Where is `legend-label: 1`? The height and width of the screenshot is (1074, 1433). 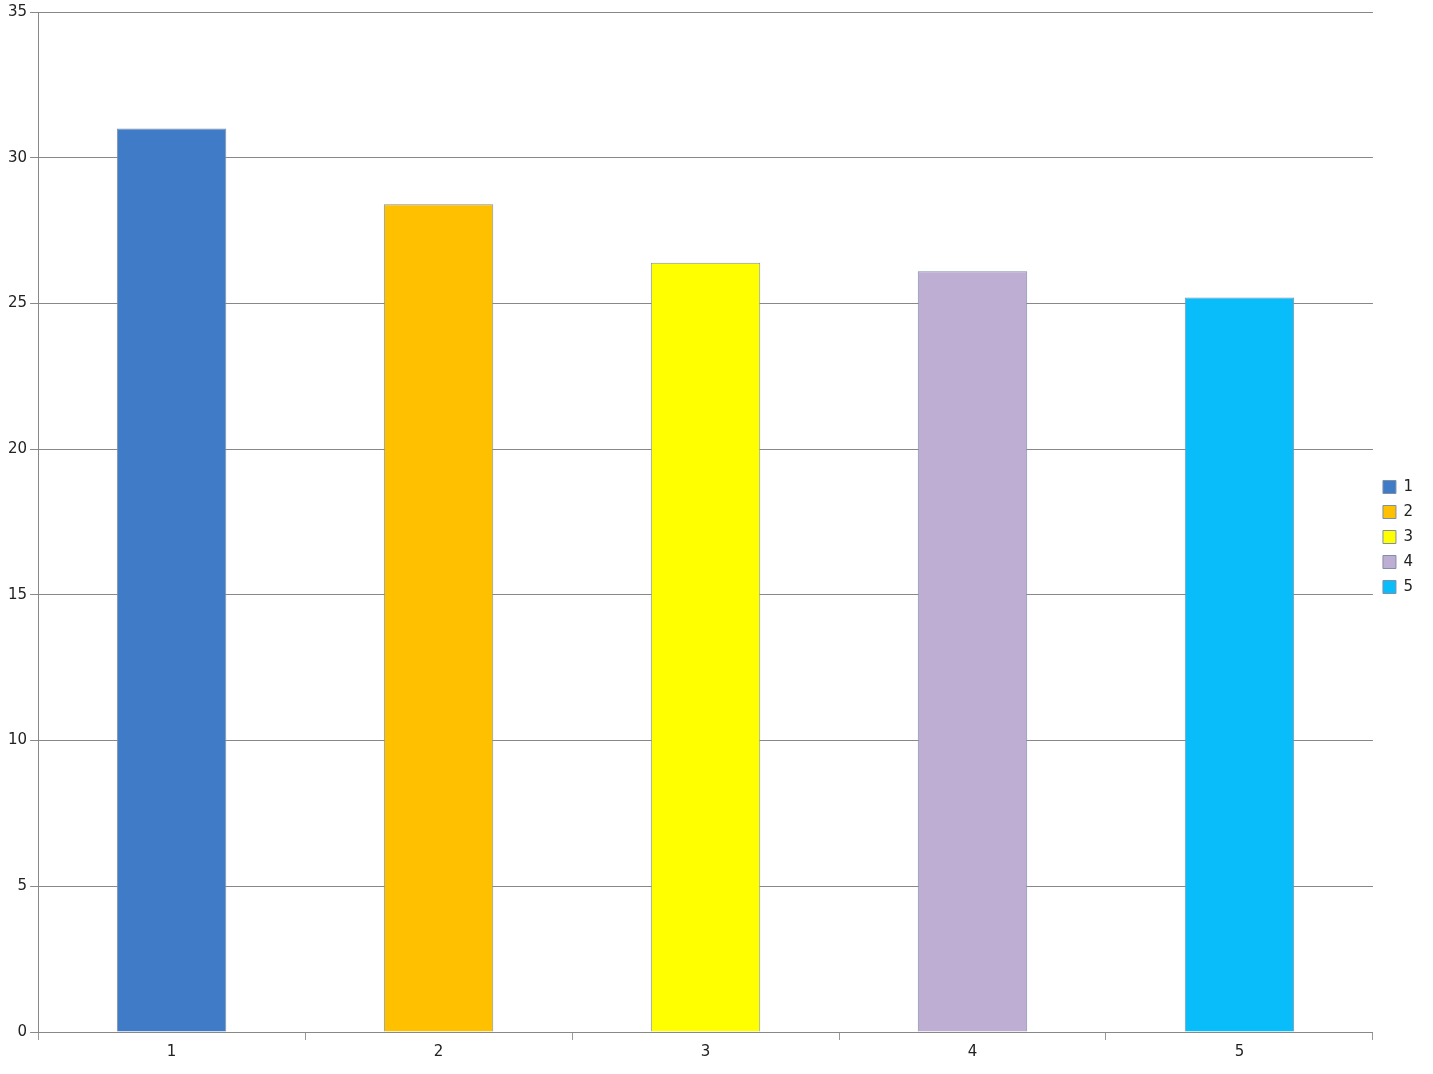 legend-label: 1 is located at coordinates (1408, 485).